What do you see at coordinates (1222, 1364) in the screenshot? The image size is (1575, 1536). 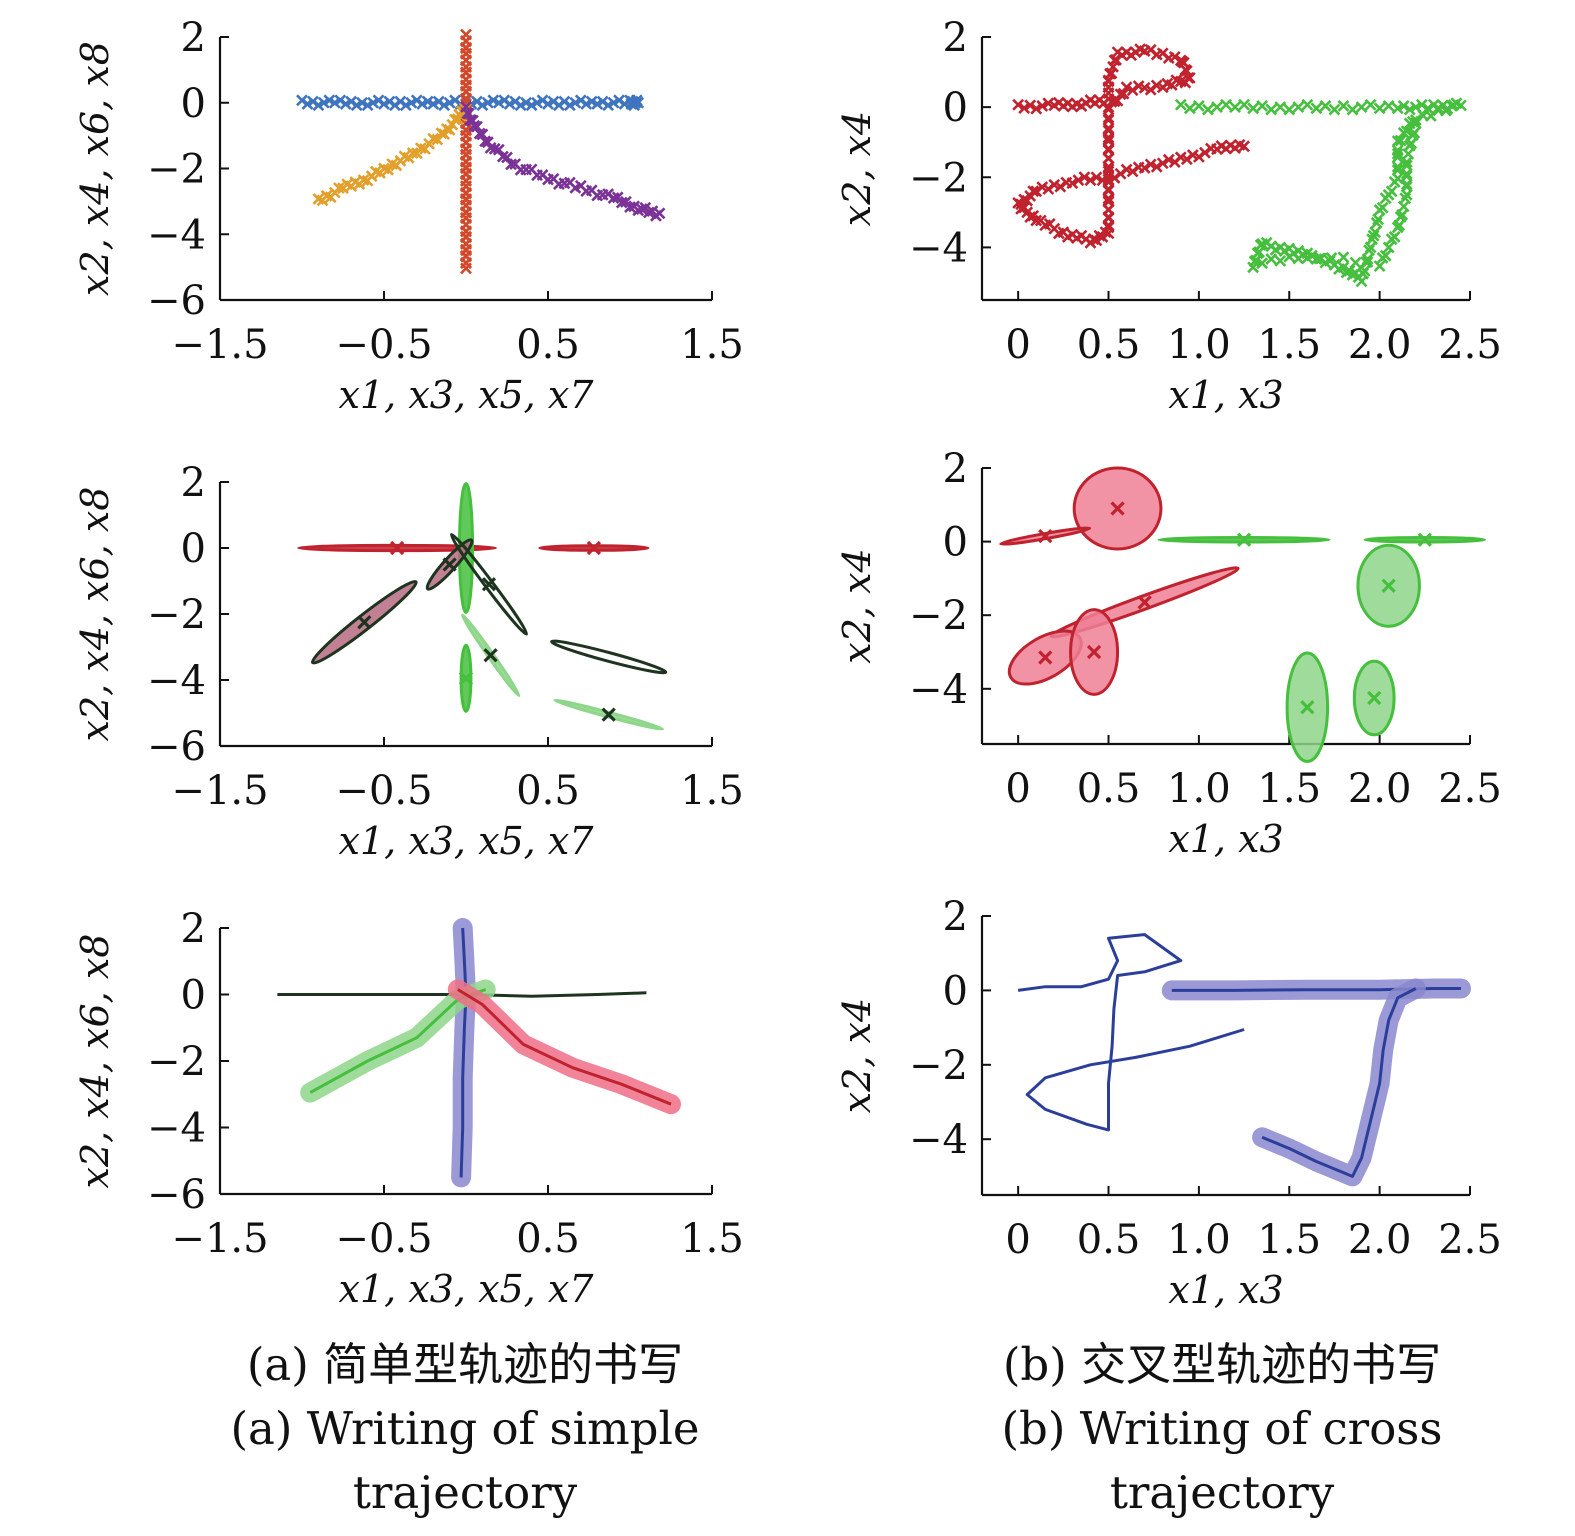 I see `caption-b-cn: (b) 交叉型轨迹的书写` at bounding box center [1222, 1364].